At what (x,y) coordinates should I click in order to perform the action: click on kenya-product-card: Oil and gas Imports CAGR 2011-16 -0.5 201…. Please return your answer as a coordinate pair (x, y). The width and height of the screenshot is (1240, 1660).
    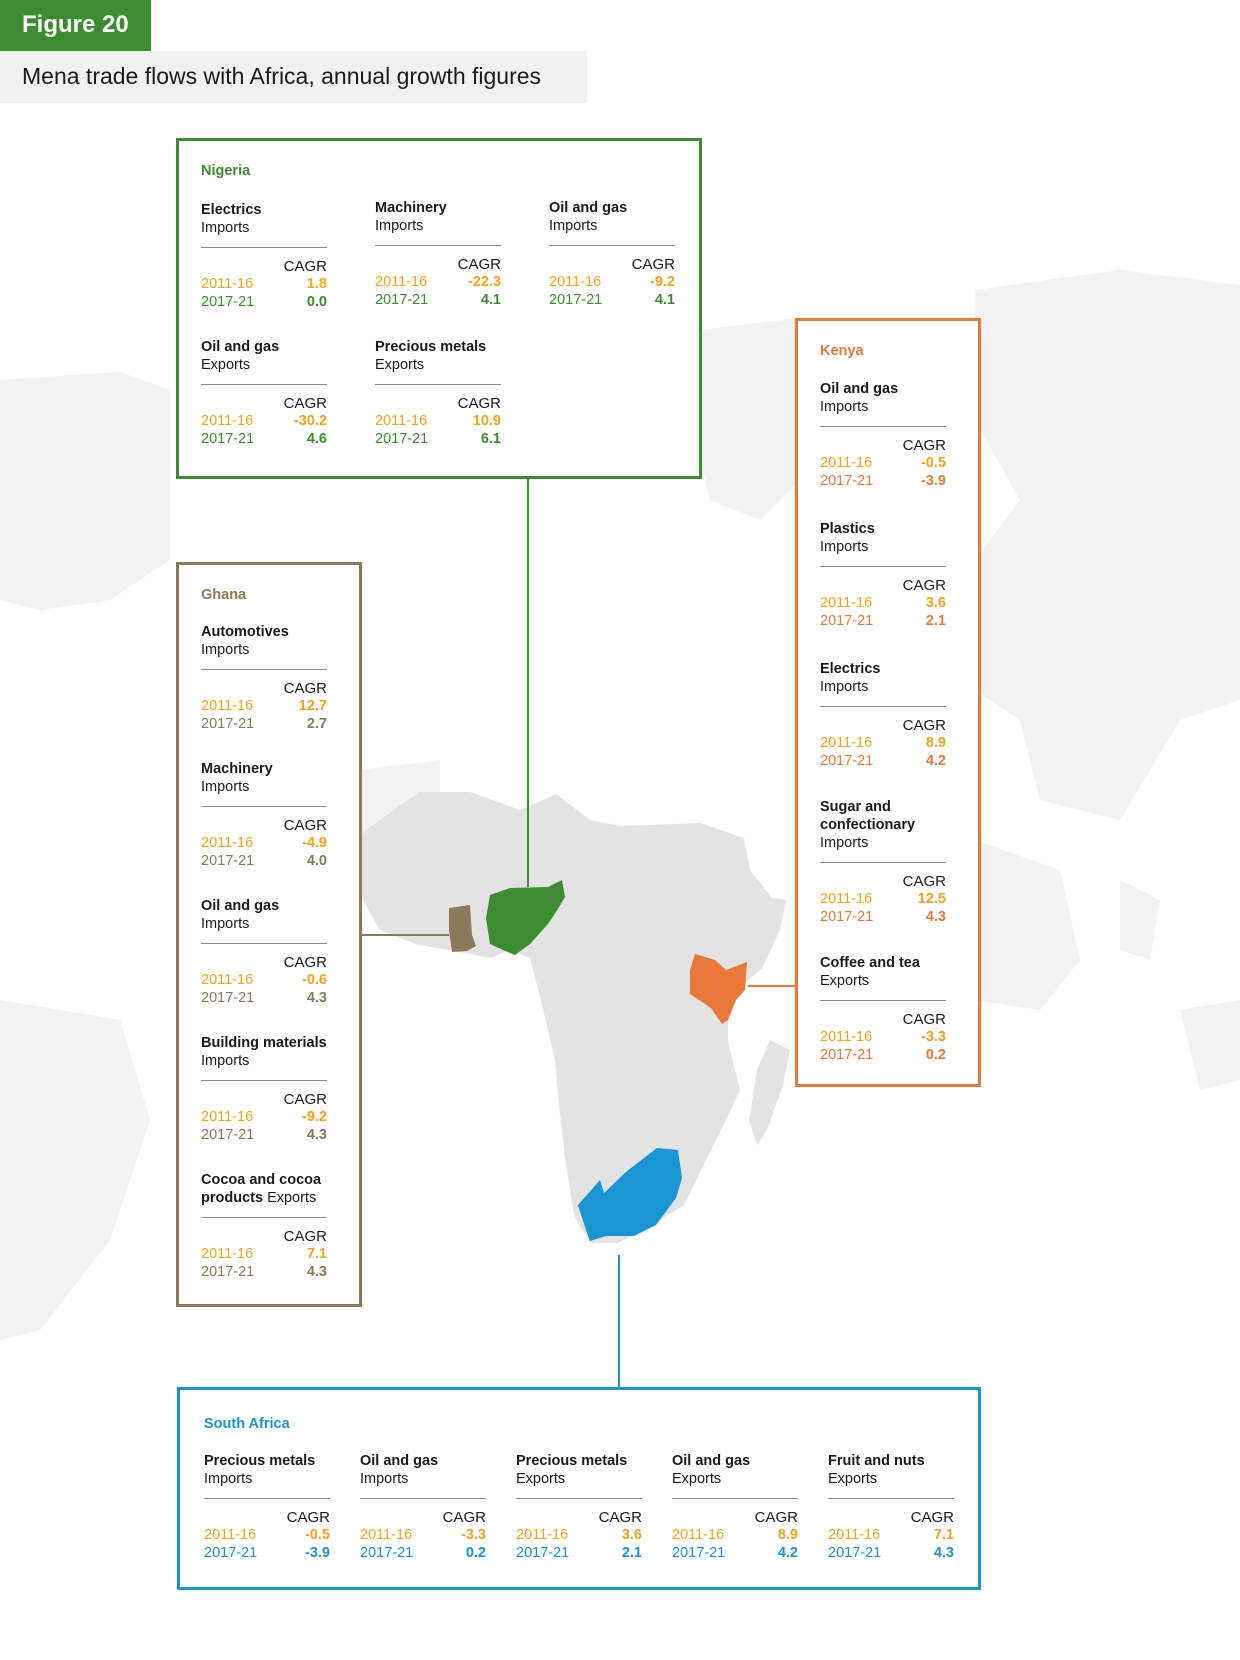
    Looking at the image, I should click on (883, 435).